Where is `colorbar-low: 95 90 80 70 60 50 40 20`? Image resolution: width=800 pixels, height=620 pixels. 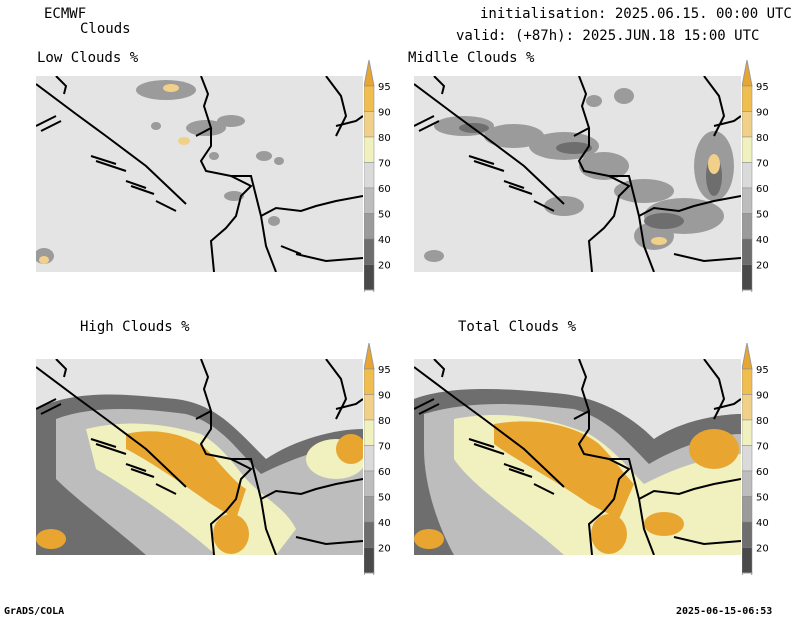
colorbar-low: 95 90 80 70 60 50 40 20 is located at coordinates (383, 186).